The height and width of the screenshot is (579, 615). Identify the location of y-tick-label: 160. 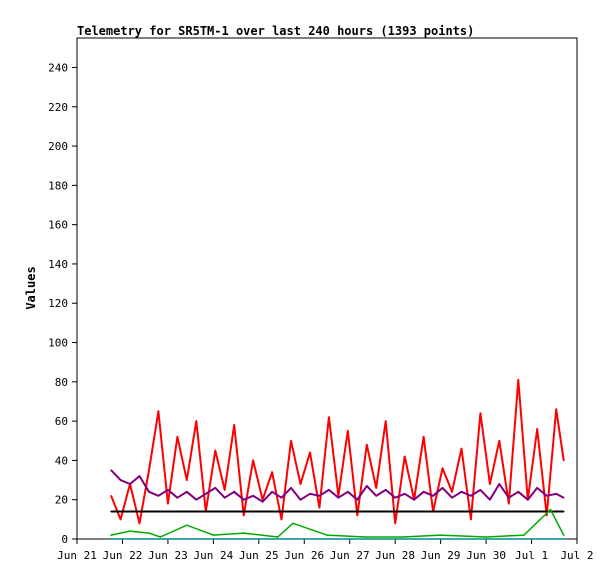
(58, 225).